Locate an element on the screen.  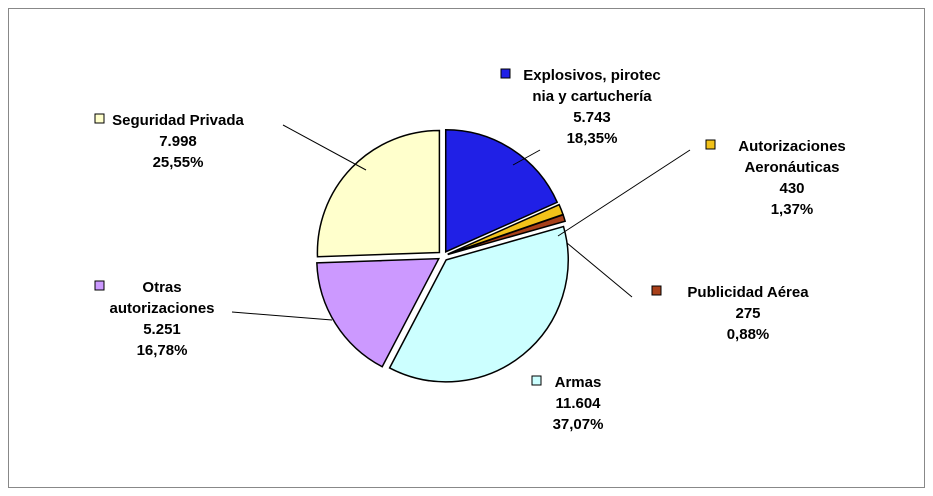
slice-label: Publicidad Aérea is located at coordinates (748, 292).